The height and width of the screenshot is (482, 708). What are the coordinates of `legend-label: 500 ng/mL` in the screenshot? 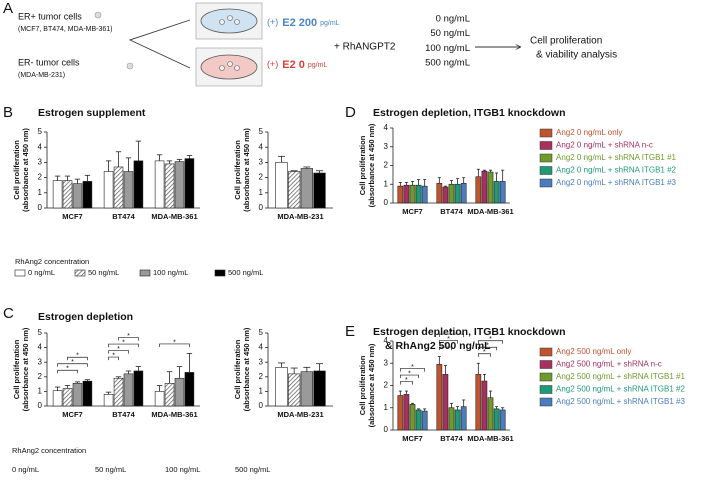 It's located at (245, 272).